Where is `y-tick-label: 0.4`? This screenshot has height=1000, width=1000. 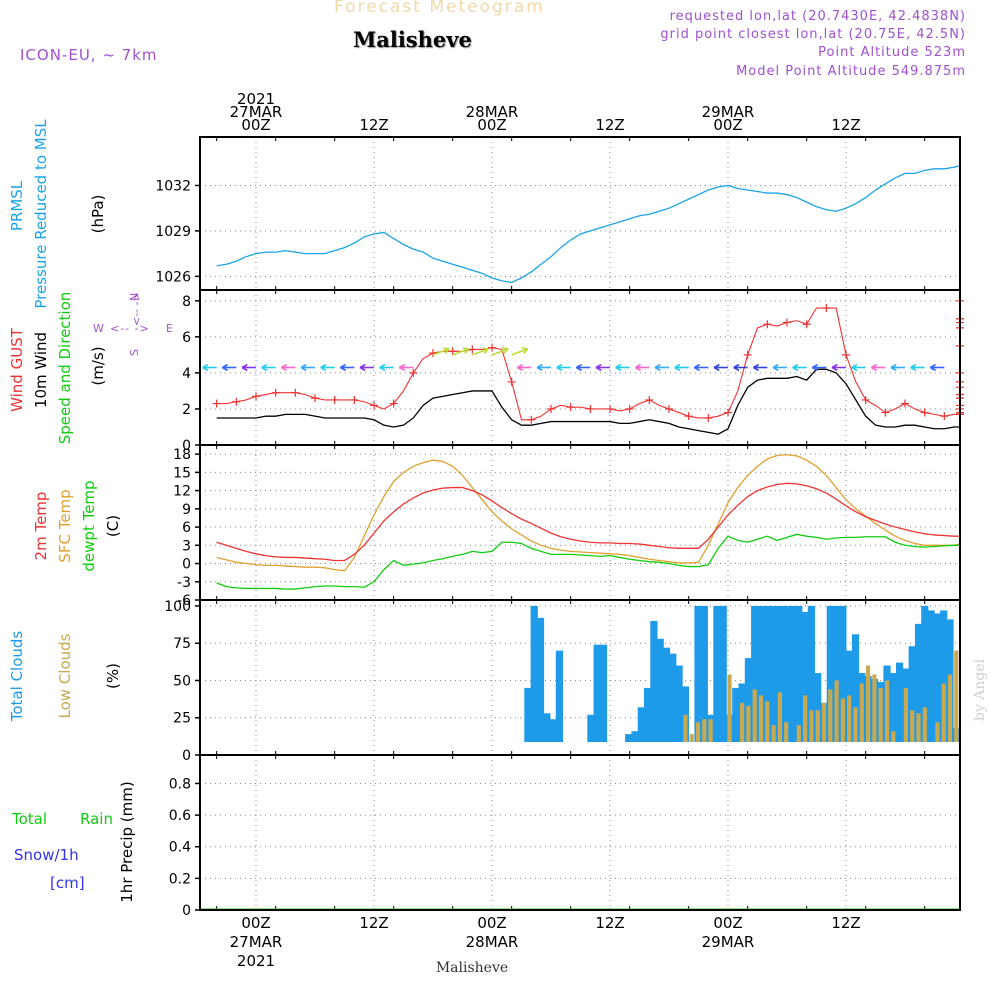
y-tick-label: 0.4 is located at coordinates (180, 848).